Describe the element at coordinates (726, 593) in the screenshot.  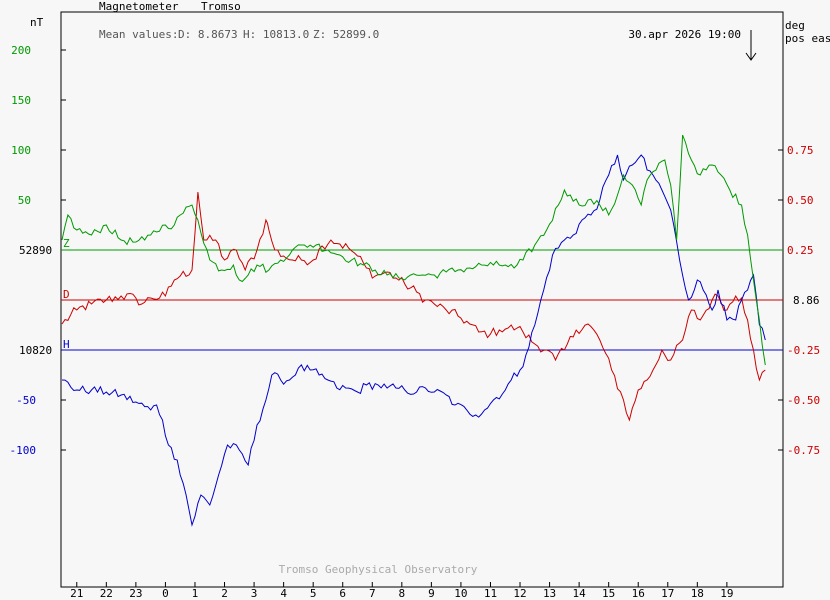
I see `x-tick-label: 19` at that location.